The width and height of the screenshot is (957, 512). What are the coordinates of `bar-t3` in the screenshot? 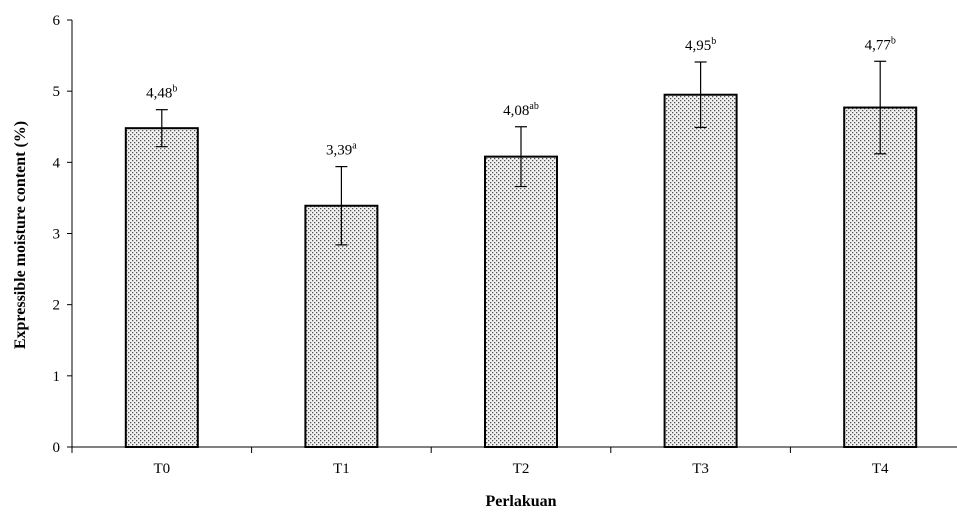 It's located at (700, 270).